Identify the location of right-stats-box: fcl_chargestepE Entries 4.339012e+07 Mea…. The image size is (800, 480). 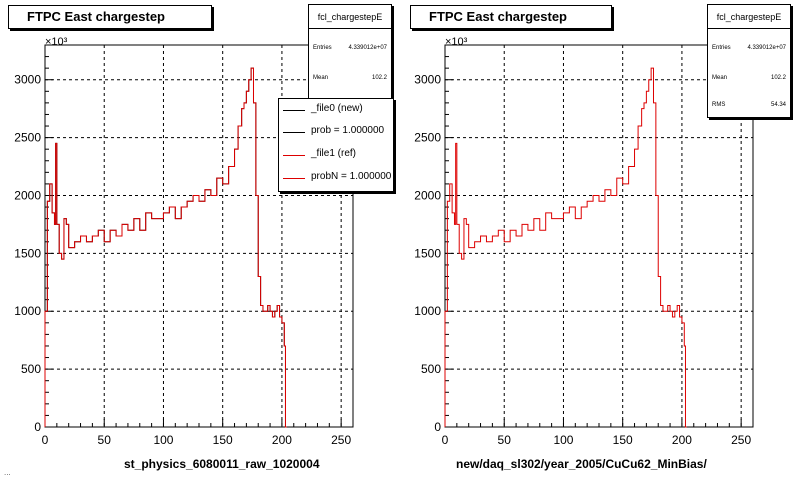
(749, 61).